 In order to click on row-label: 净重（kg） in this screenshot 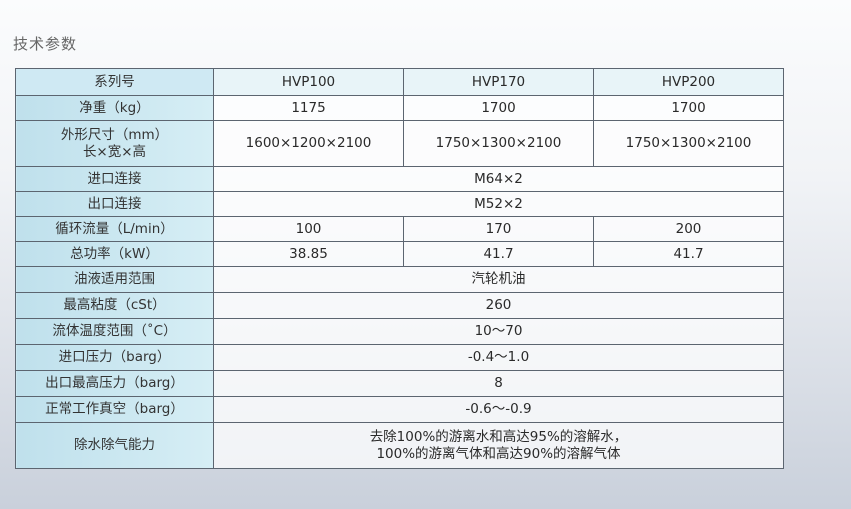, I will do `click(114, 108)`.